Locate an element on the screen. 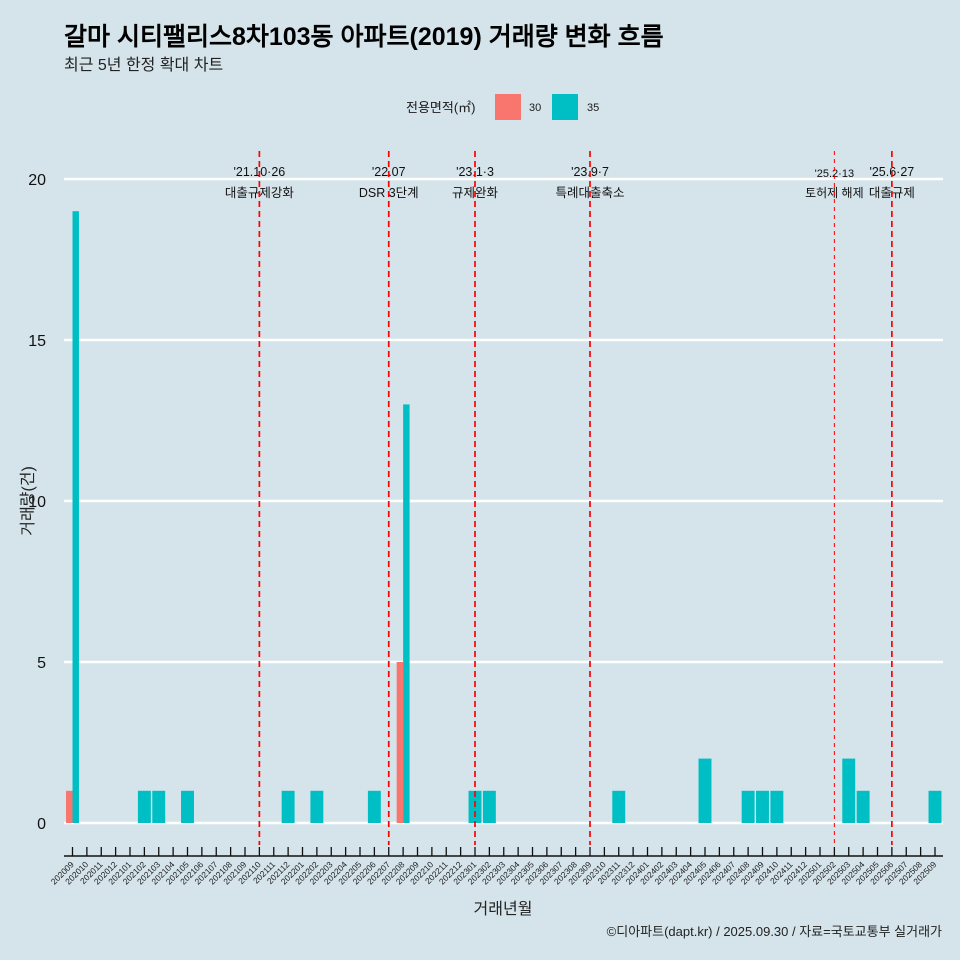 This screenshot has width=960, height=960. y-axis-labels: 0 5 10 15 20 is located at coordinates (37, 502).